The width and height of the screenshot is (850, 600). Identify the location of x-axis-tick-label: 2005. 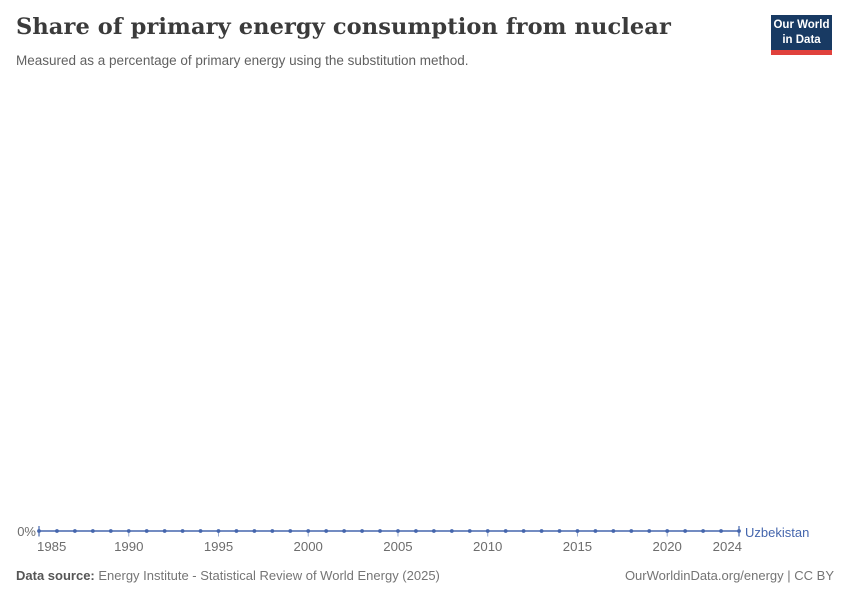
(397, 546).